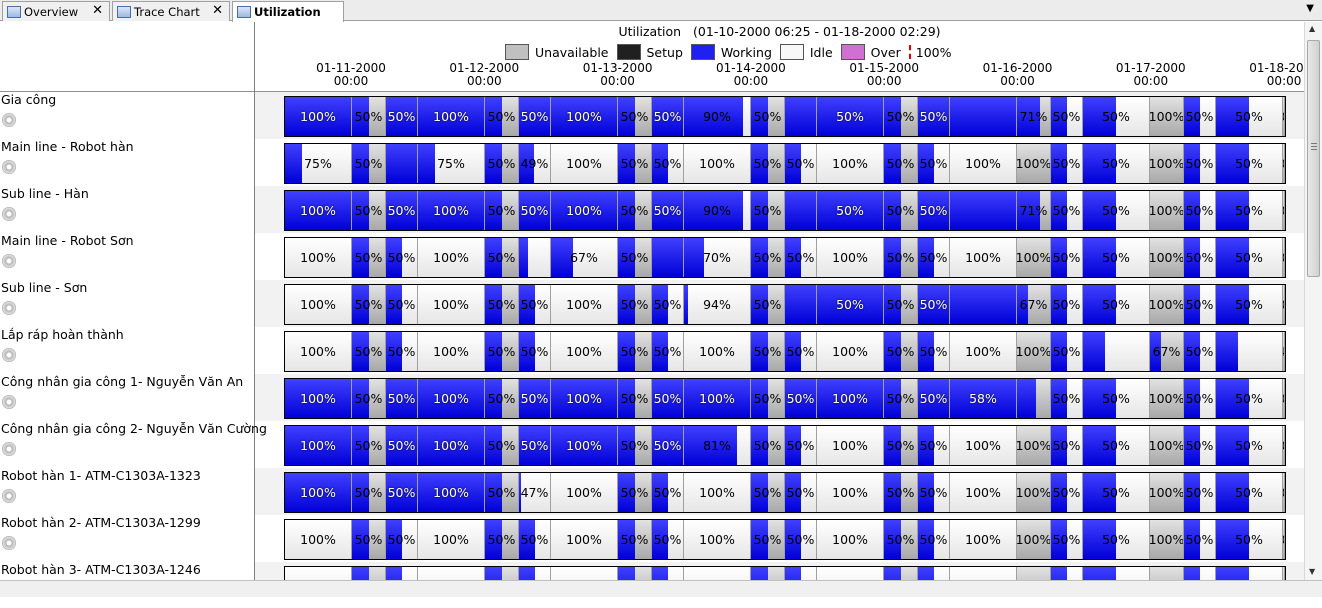  What do you see at coordinates (127, 255) in the screenshot?
I see `resource-row: Main line - Robot Sơn` at bounding box center [127, 255].